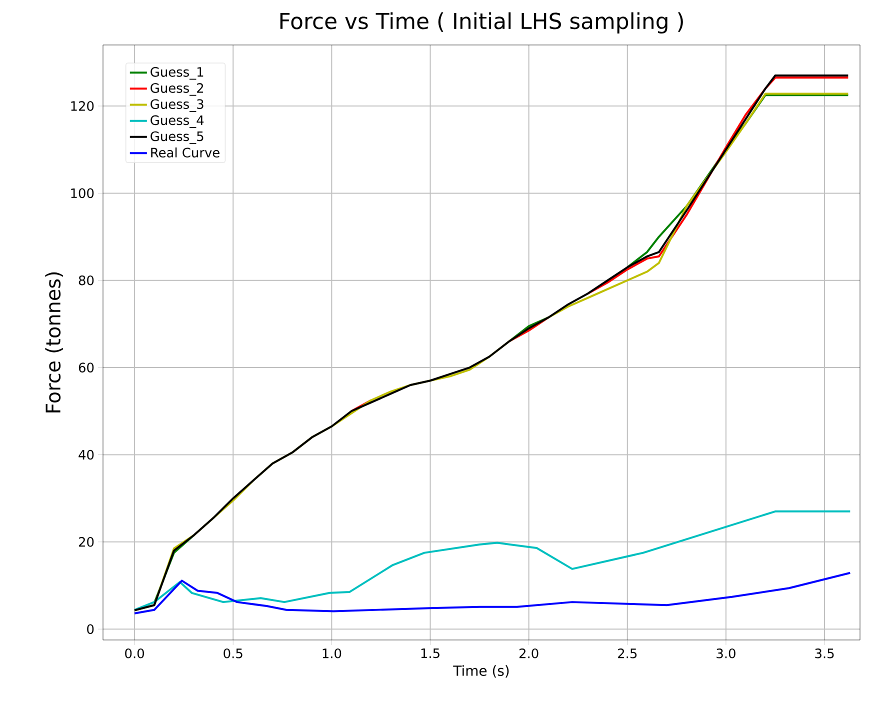 The height and width of the screenshot is (711, 876). Describe the element at coordinates (627, 653) in the screenshot. I see `x-tick-label: 2.5` at that location.